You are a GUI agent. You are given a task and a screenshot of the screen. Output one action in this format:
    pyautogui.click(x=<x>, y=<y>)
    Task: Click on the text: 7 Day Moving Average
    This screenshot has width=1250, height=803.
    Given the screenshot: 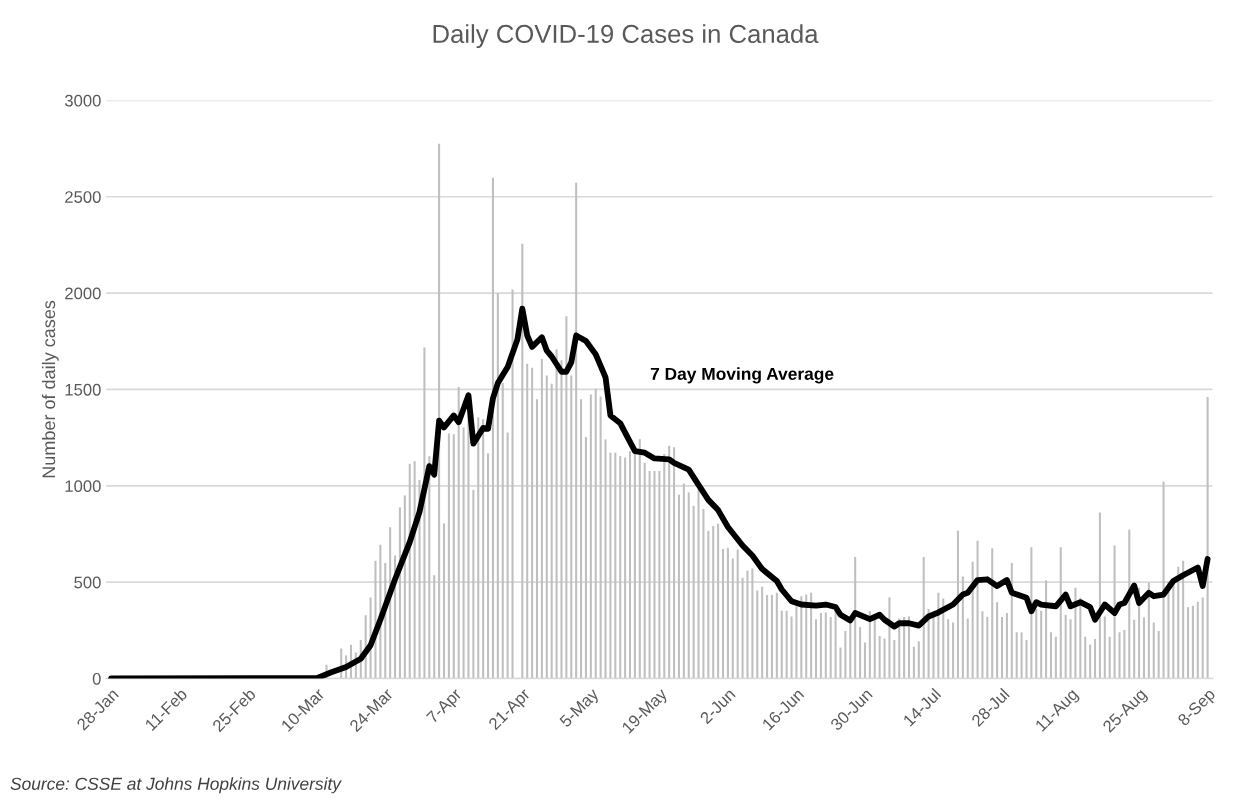 What is the action you would take?
    pyautogui.click(x=742, y=375)
    